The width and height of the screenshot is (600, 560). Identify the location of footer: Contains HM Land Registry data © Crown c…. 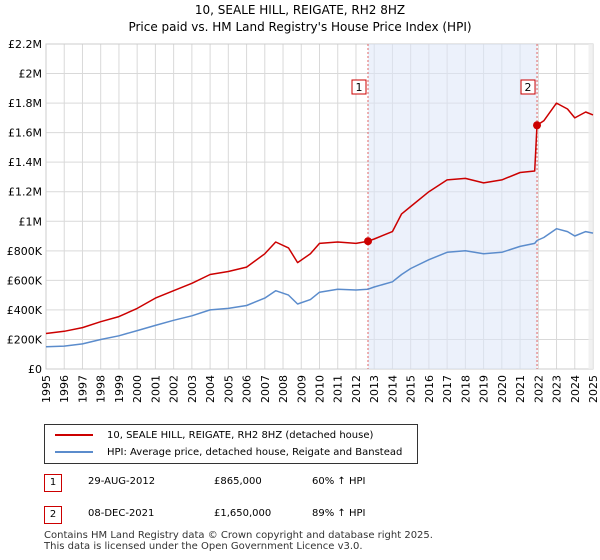
(238, 541).